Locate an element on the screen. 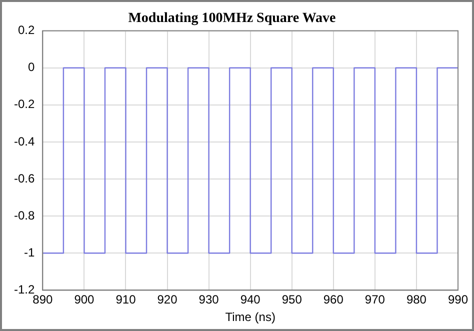 This screenshot has height=331, width=474. x-tick-label: 980 is located at coordinates (416, 299).